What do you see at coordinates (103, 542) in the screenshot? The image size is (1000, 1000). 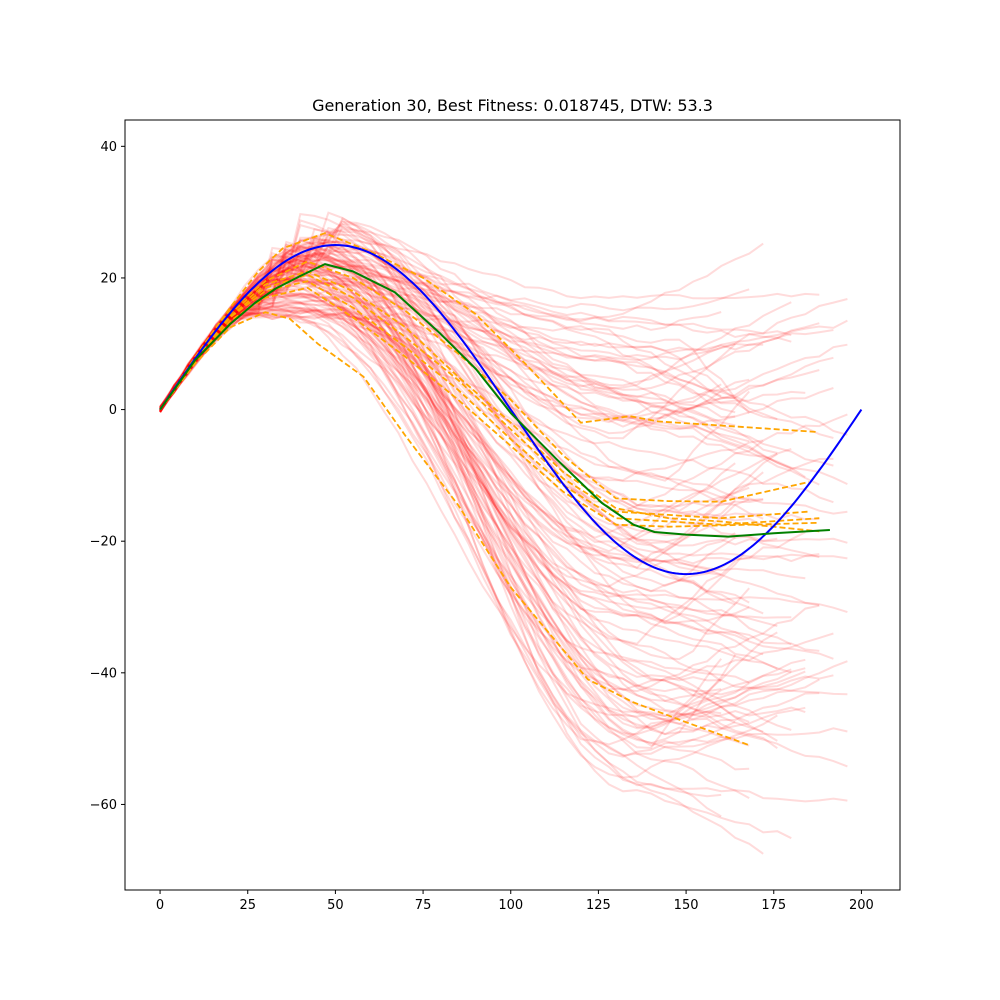 I see `y-tick-label: −20` at bounding box center [103, 542].